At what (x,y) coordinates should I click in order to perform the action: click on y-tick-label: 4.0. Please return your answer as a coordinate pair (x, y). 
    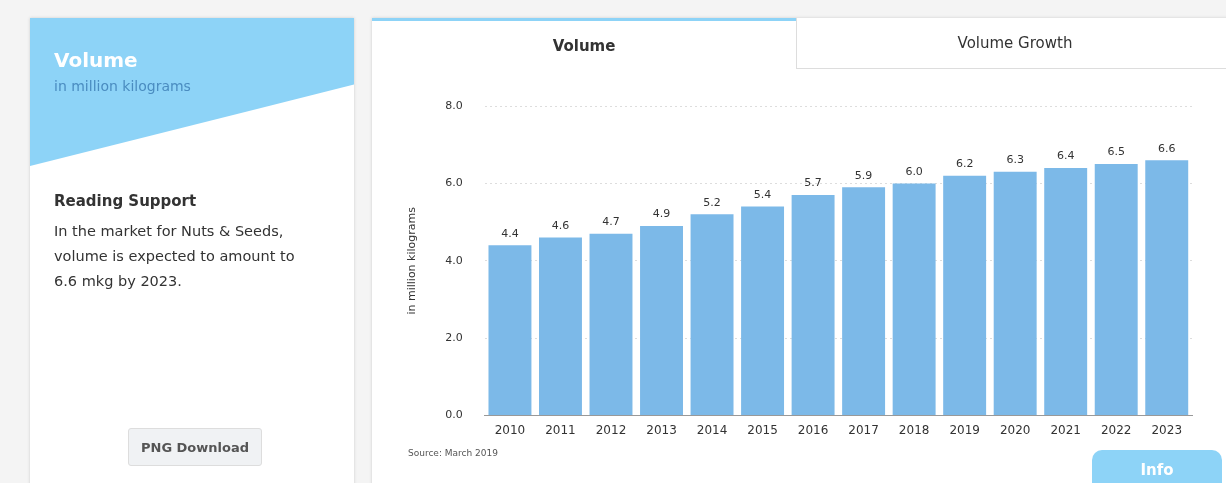
    Looking at the image, I should click on (454, 260).